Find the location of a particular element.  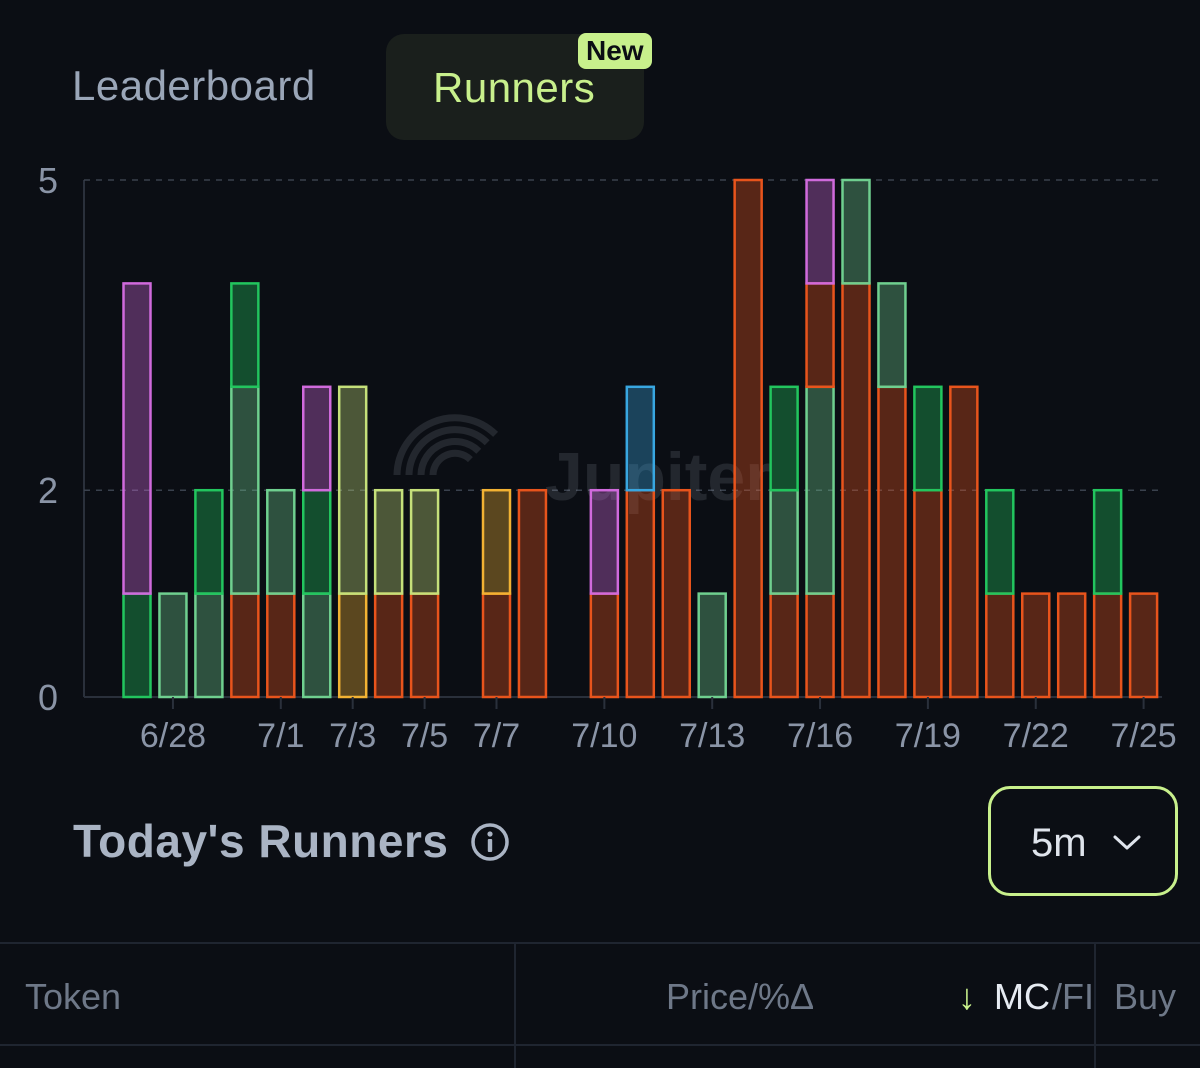

header-price: Price/%Δ is located at coordinates (740, 996).